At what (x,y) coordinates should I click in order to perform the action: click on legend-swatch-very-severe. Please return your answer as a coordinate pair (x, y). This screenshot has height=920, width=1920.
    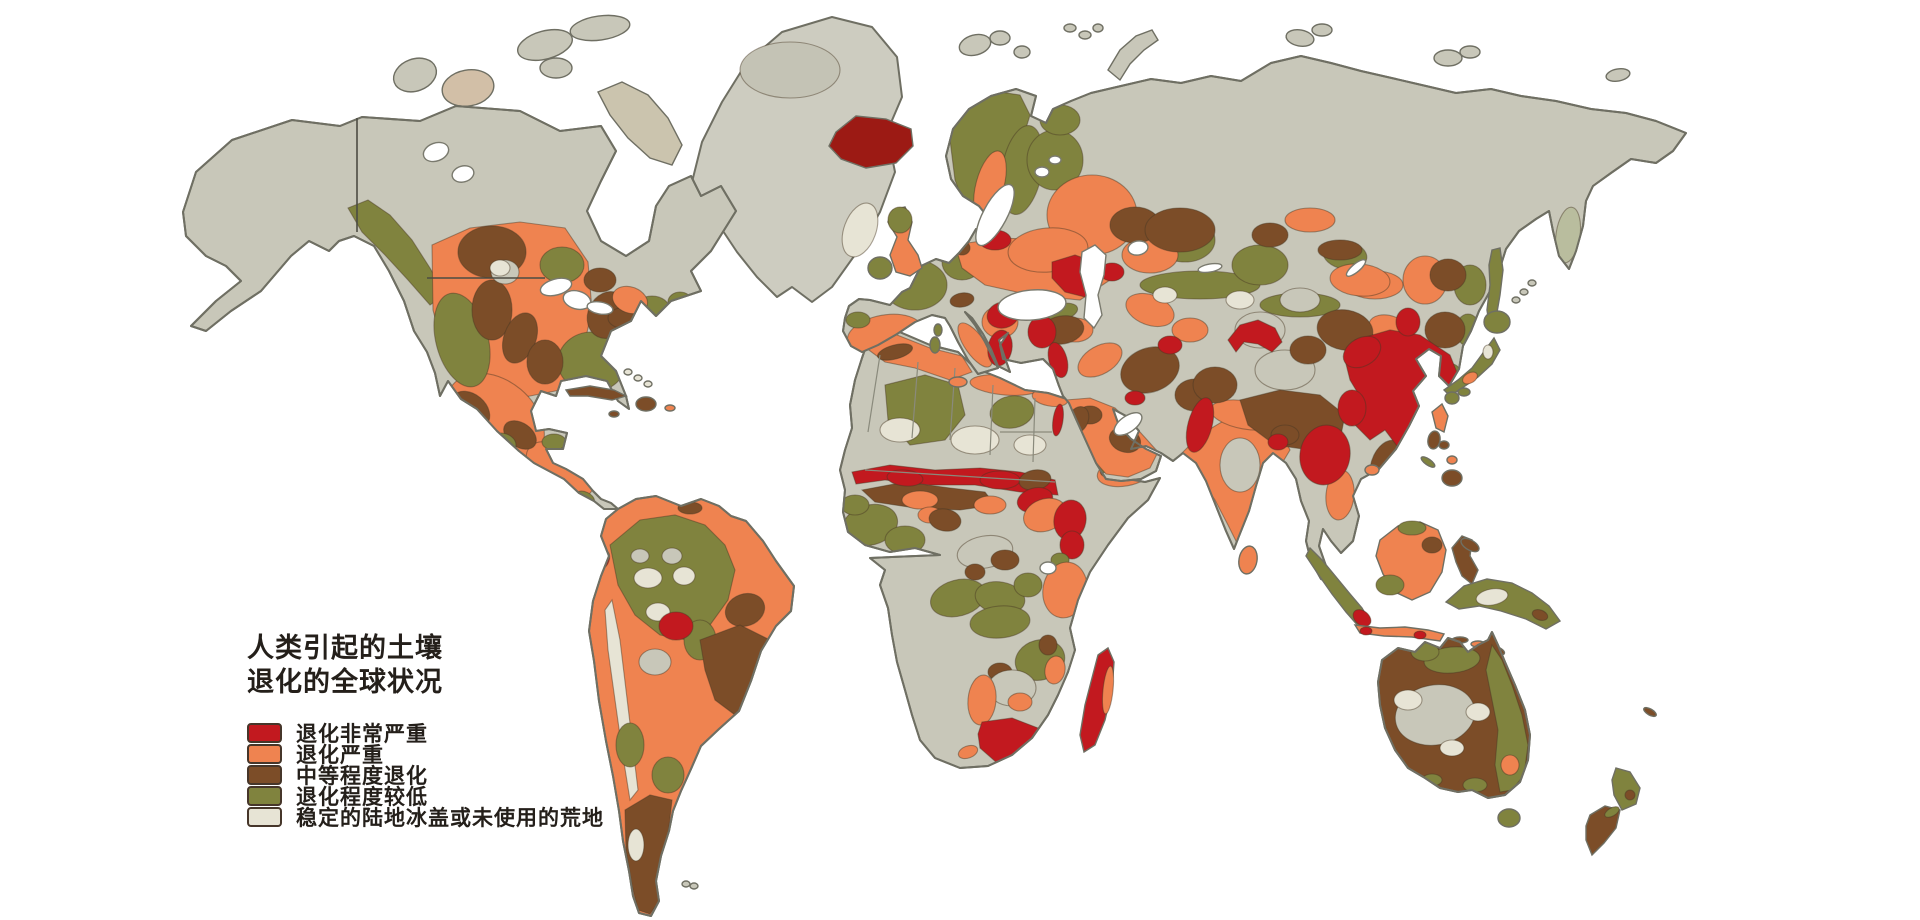
    Looking at the image, I should click on (264, 732).